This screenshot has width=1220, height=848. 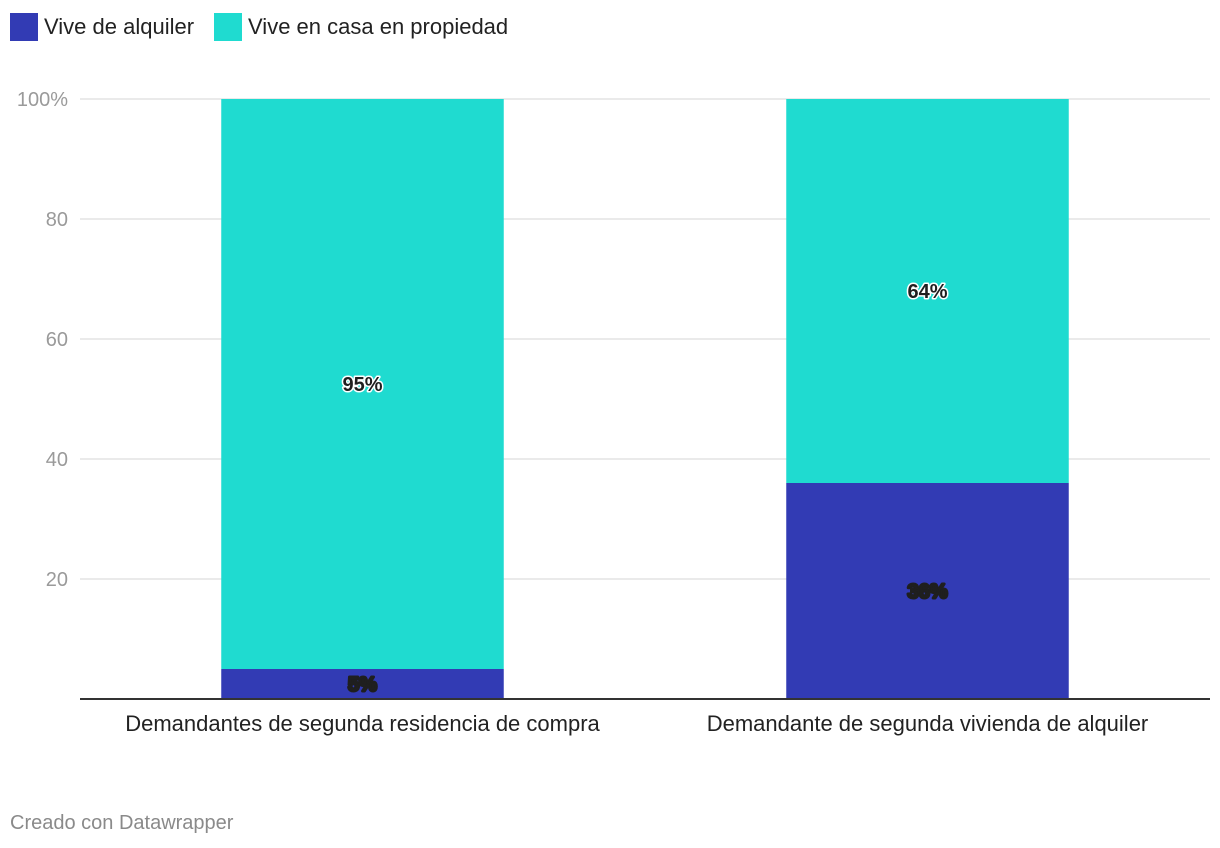 What do you see at coordinates (119, 26) in the screenshot?
I see `legend-label-rent: Vive de alquiler` at bounding box center [119, 26].